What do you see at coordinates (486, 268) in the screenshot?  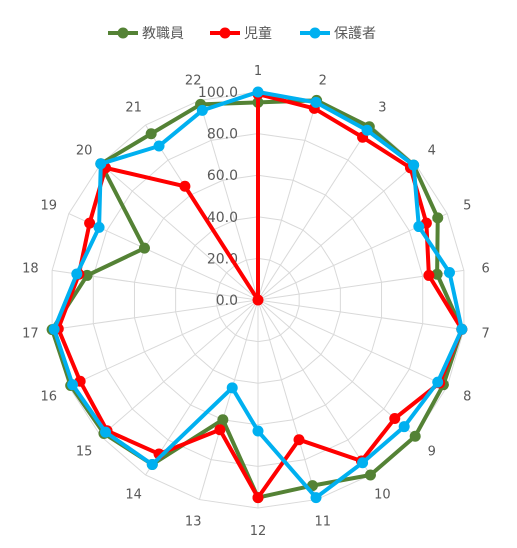 I see `category-label-6: 6` at bounding box center [486, 268].